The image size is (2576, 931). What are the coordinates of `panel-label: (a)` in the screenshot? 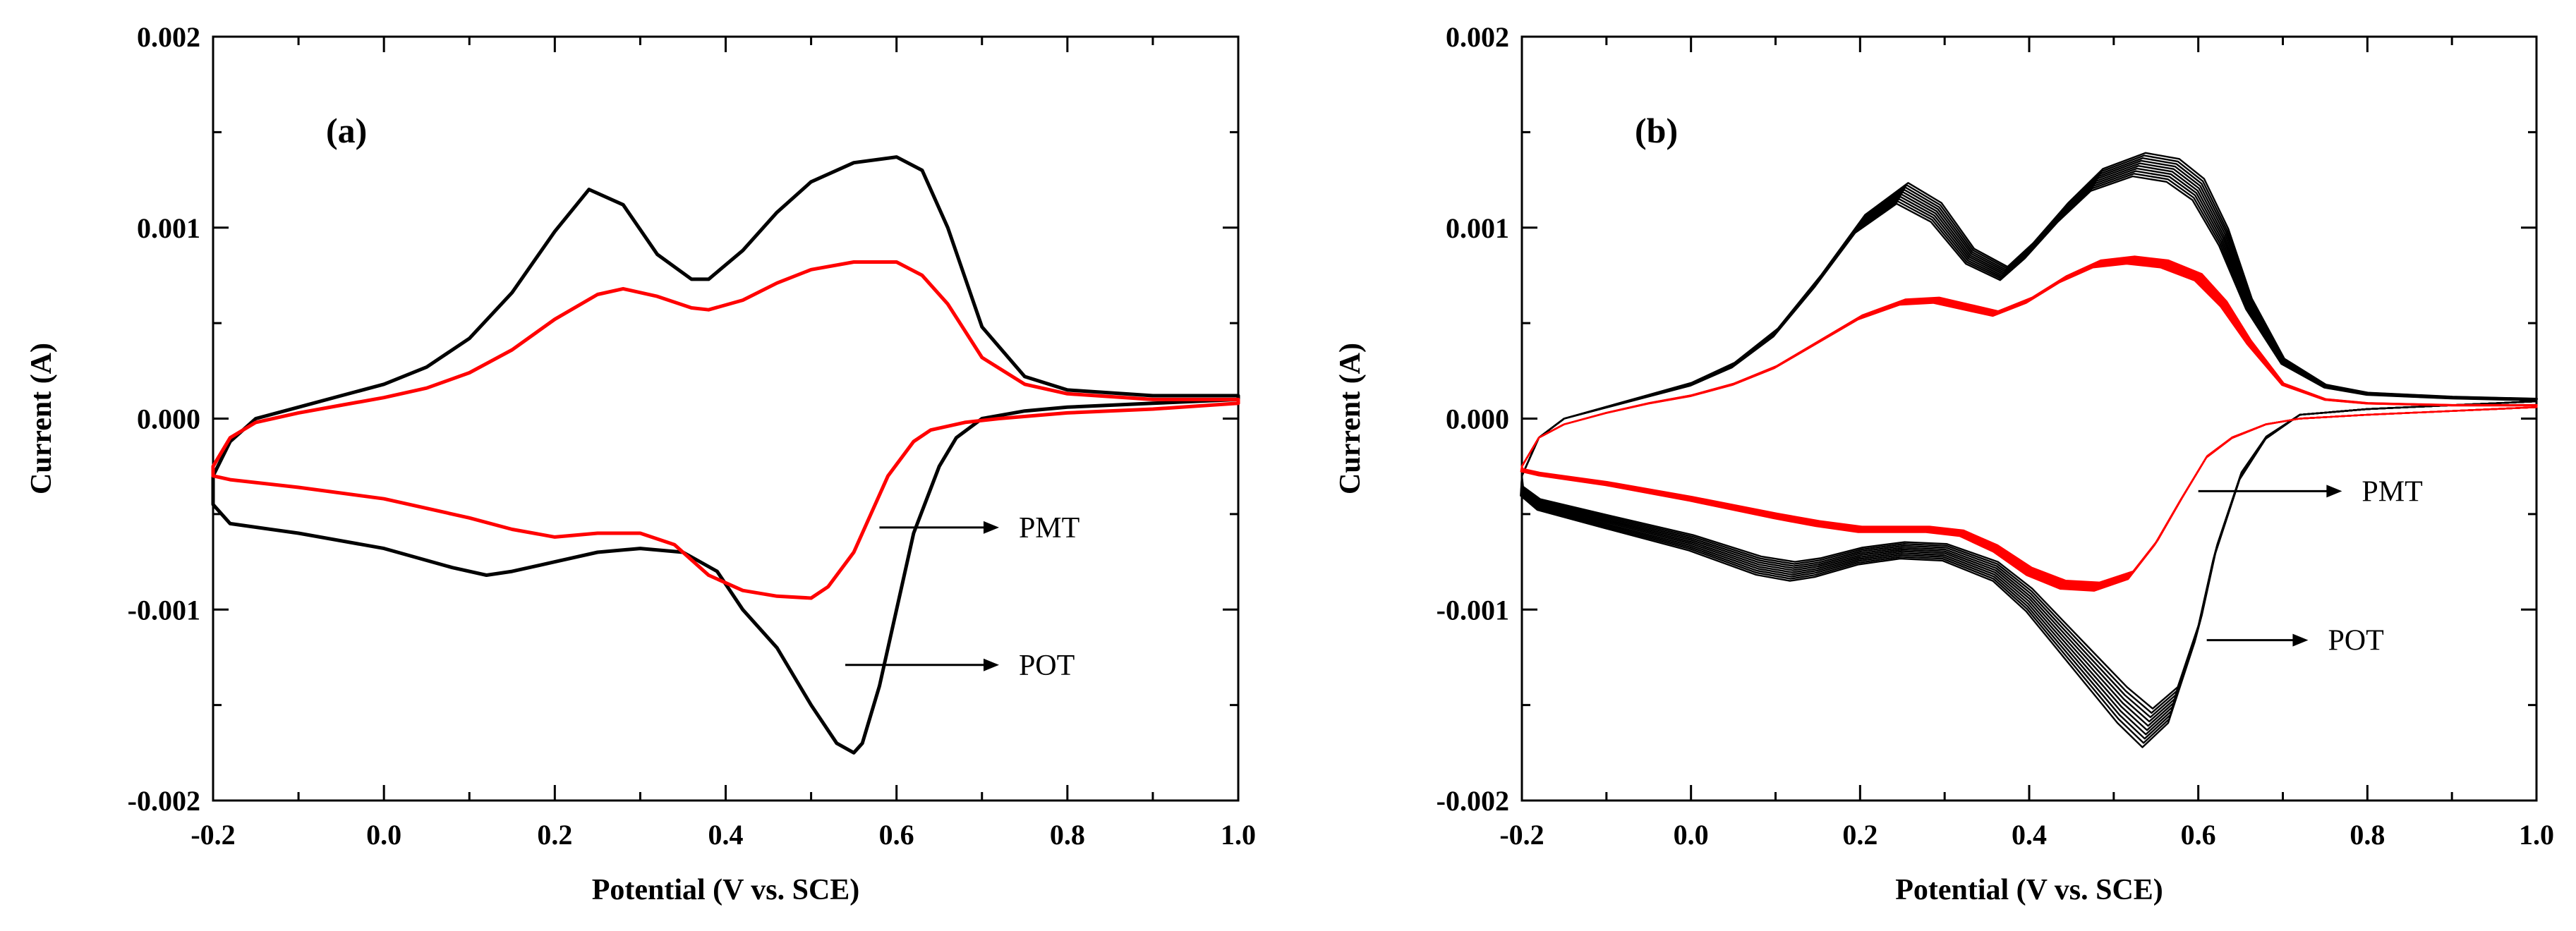 It's located at (347, 130).